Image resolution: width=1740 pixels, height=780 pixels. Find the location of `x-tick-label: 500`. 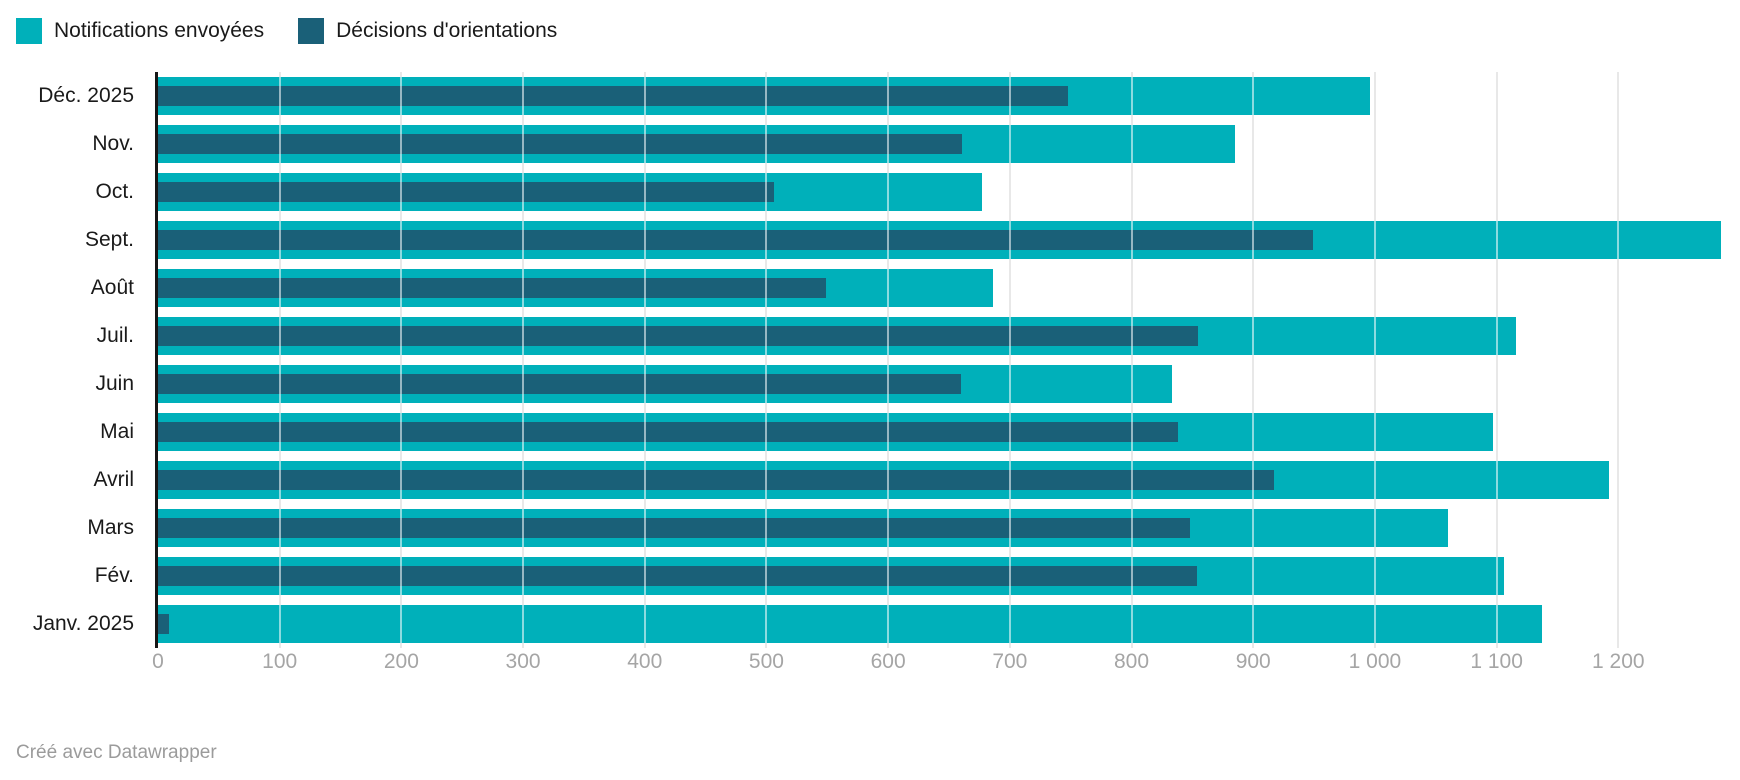

x-tick-label: 500 is located at coordinates (766, 661).